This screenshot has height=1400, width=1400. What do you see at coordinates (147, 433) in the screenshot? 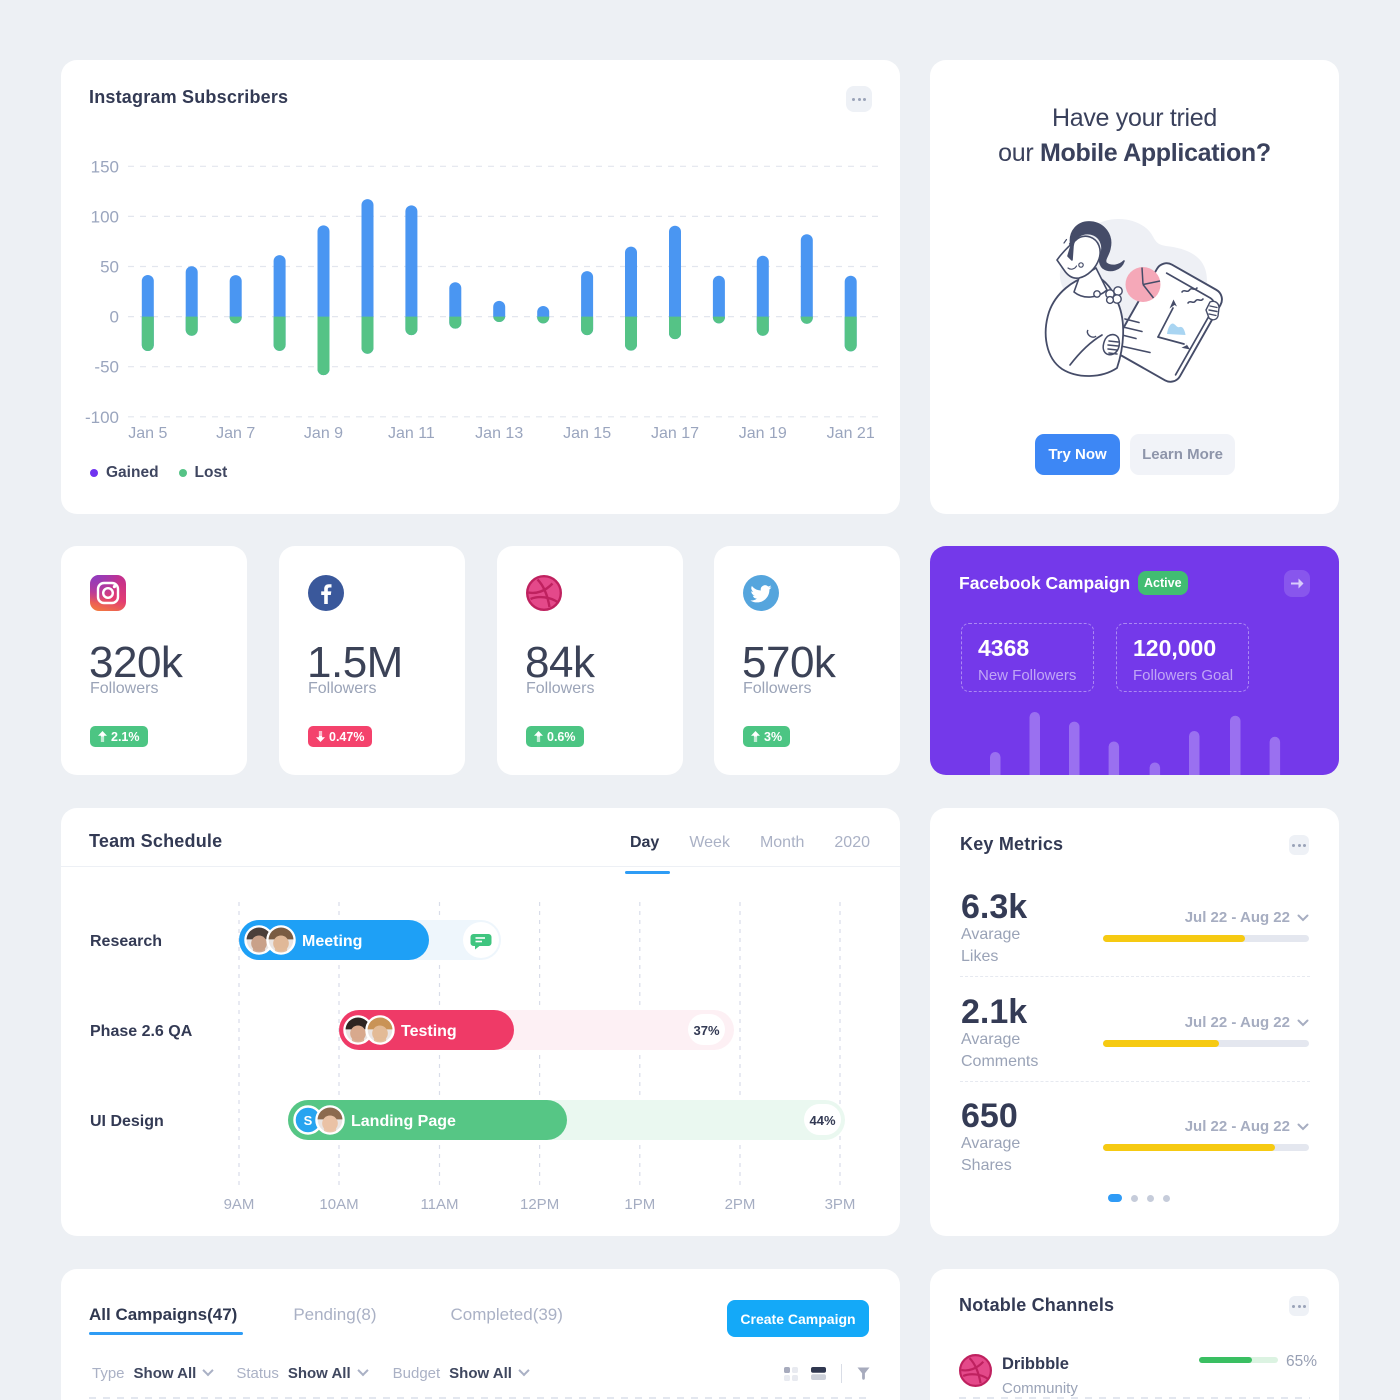
I see `svg-text: Jan 5` at bounding box center [147, 433].